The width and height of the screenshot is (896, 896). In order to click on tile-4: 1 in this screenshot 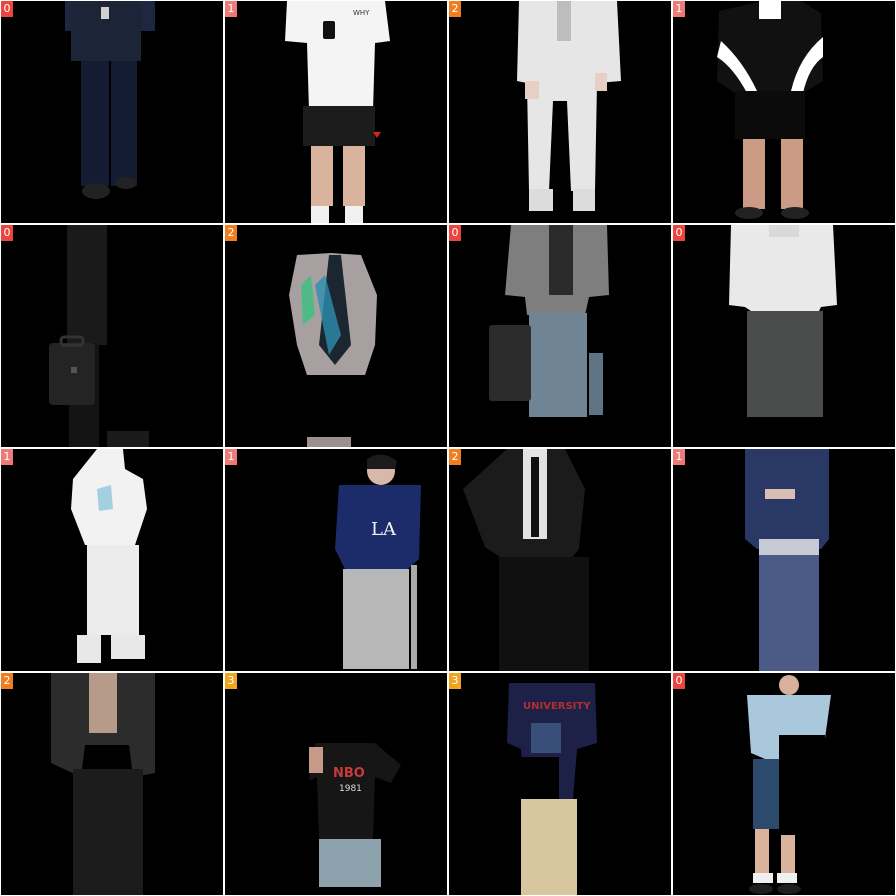, I will do `click(784, 112)`.